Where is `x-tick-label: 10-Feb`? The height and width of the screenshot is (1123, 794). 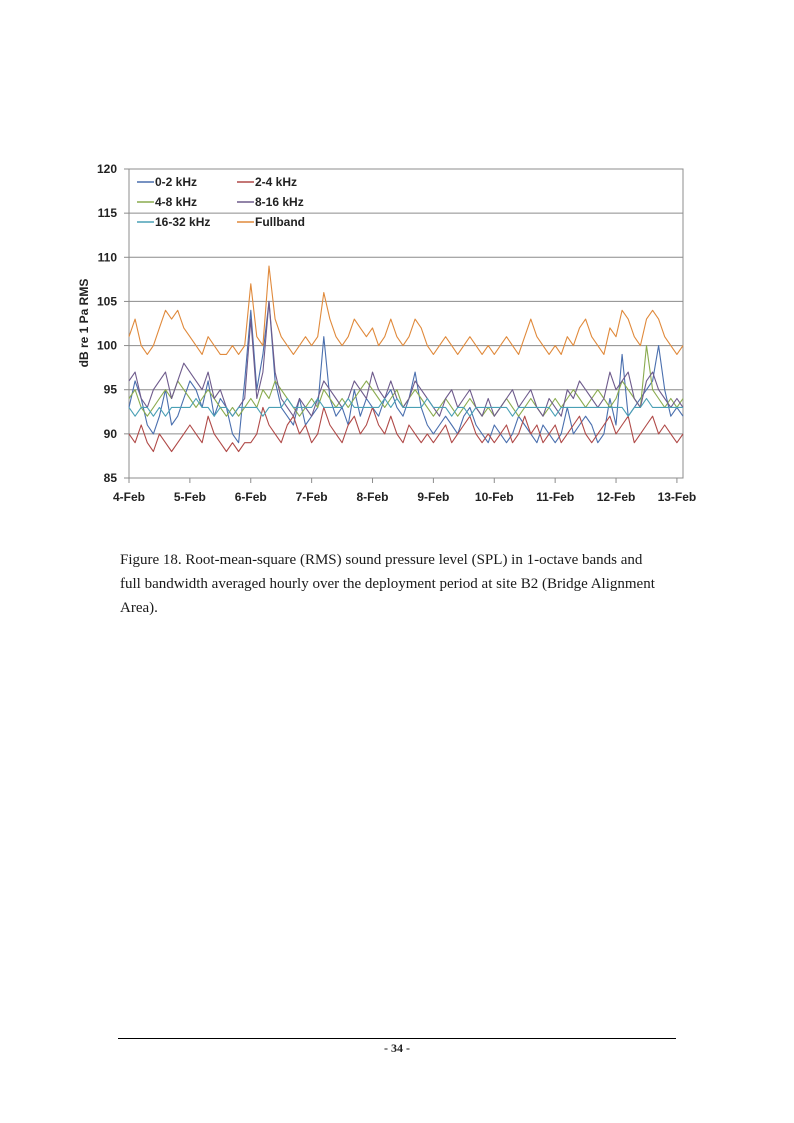 x-tick-label: 10-Feb is located at coordinates (494, 497).